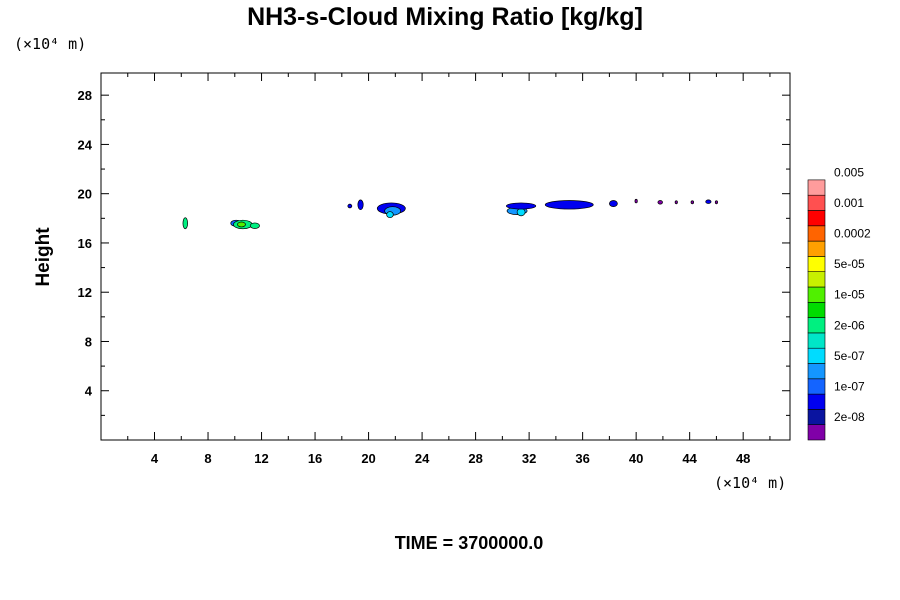 This screenshot has height=600, width=900. I want to click on y-axis-unit: (×10⁴ m), so click(50, 44).